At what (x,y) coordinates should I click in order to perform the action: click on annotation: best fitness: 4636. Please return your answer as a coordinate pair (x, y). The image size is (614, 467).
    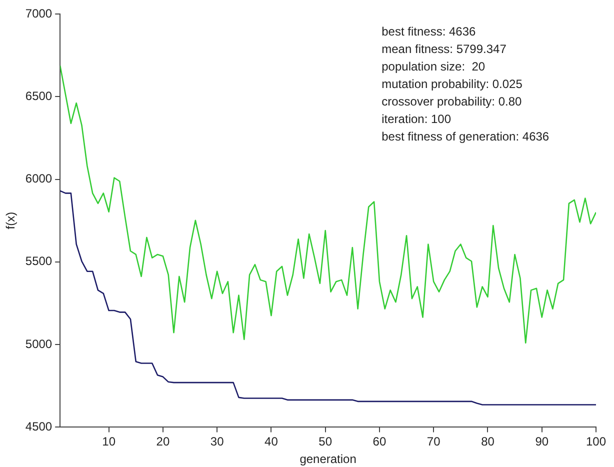
    Looking at the image, I should click on (429, 31).